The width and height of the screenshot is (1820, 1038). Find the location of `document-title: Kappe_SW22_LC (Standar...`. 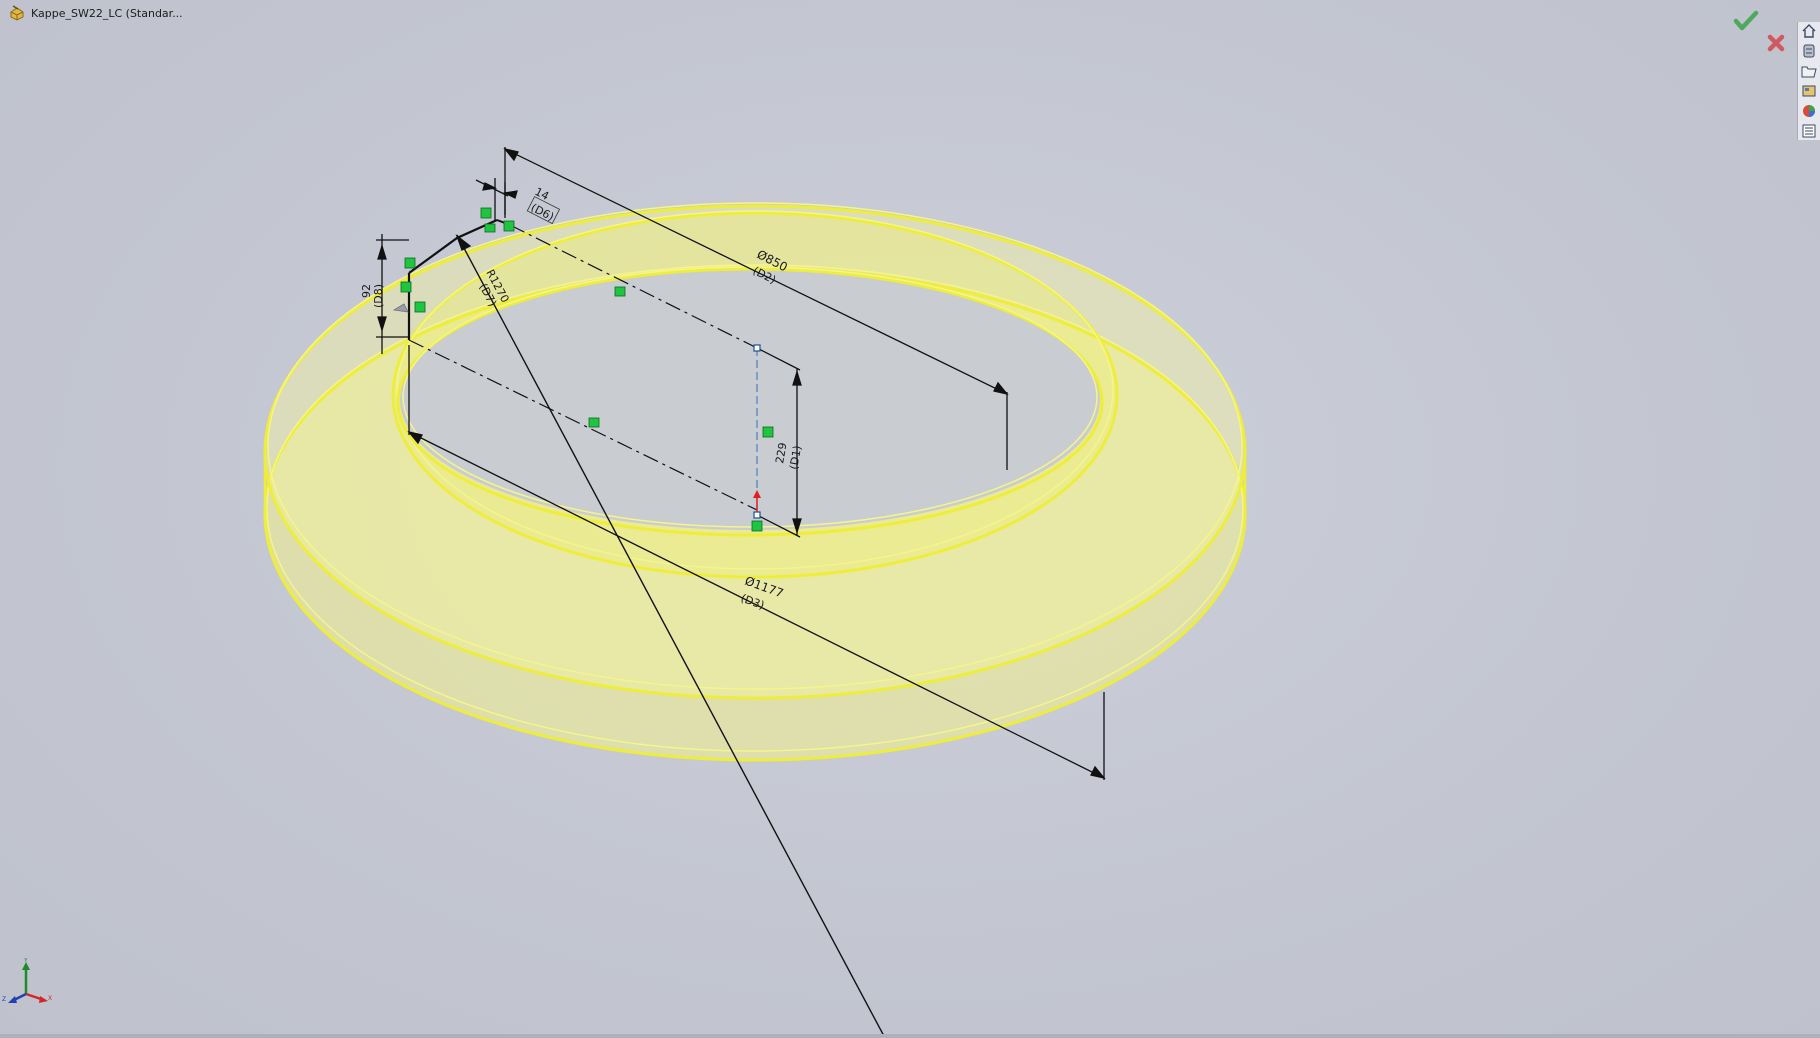

document-title: Kappe_SW22_LC (Standar... is located at coordinates (107, 13).